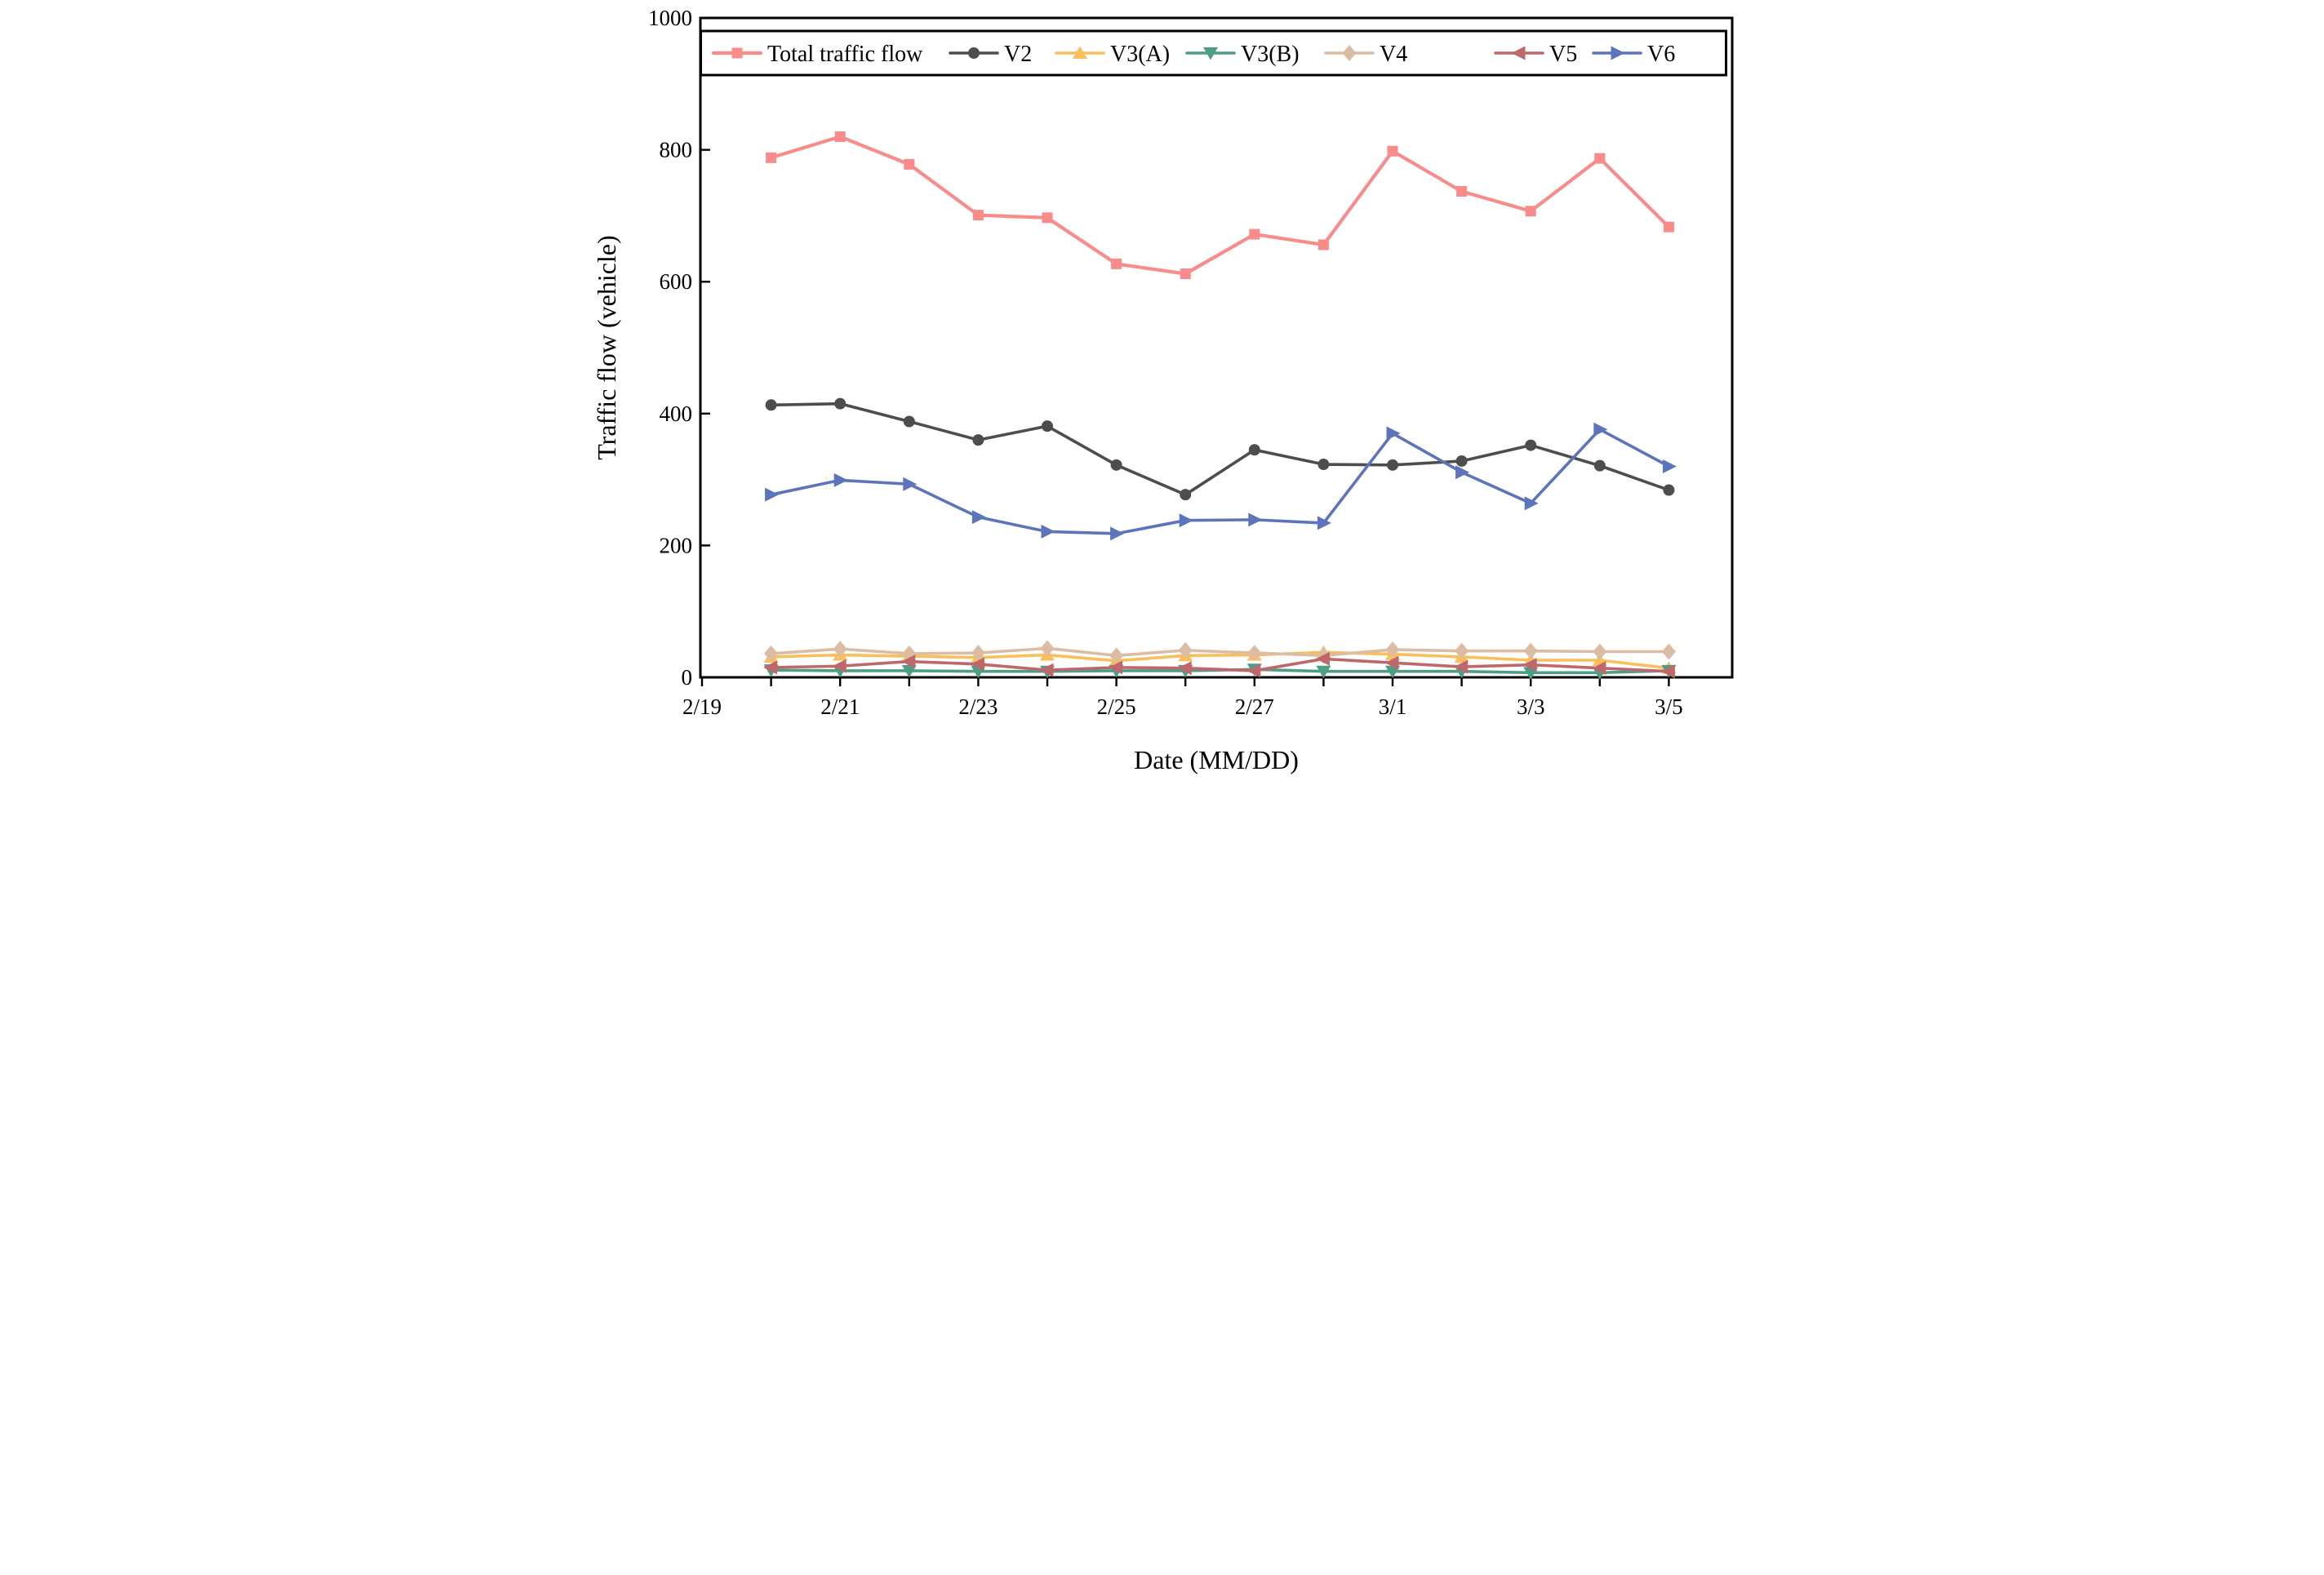  I want to click on legend-label: V4, so click(1394, 54).